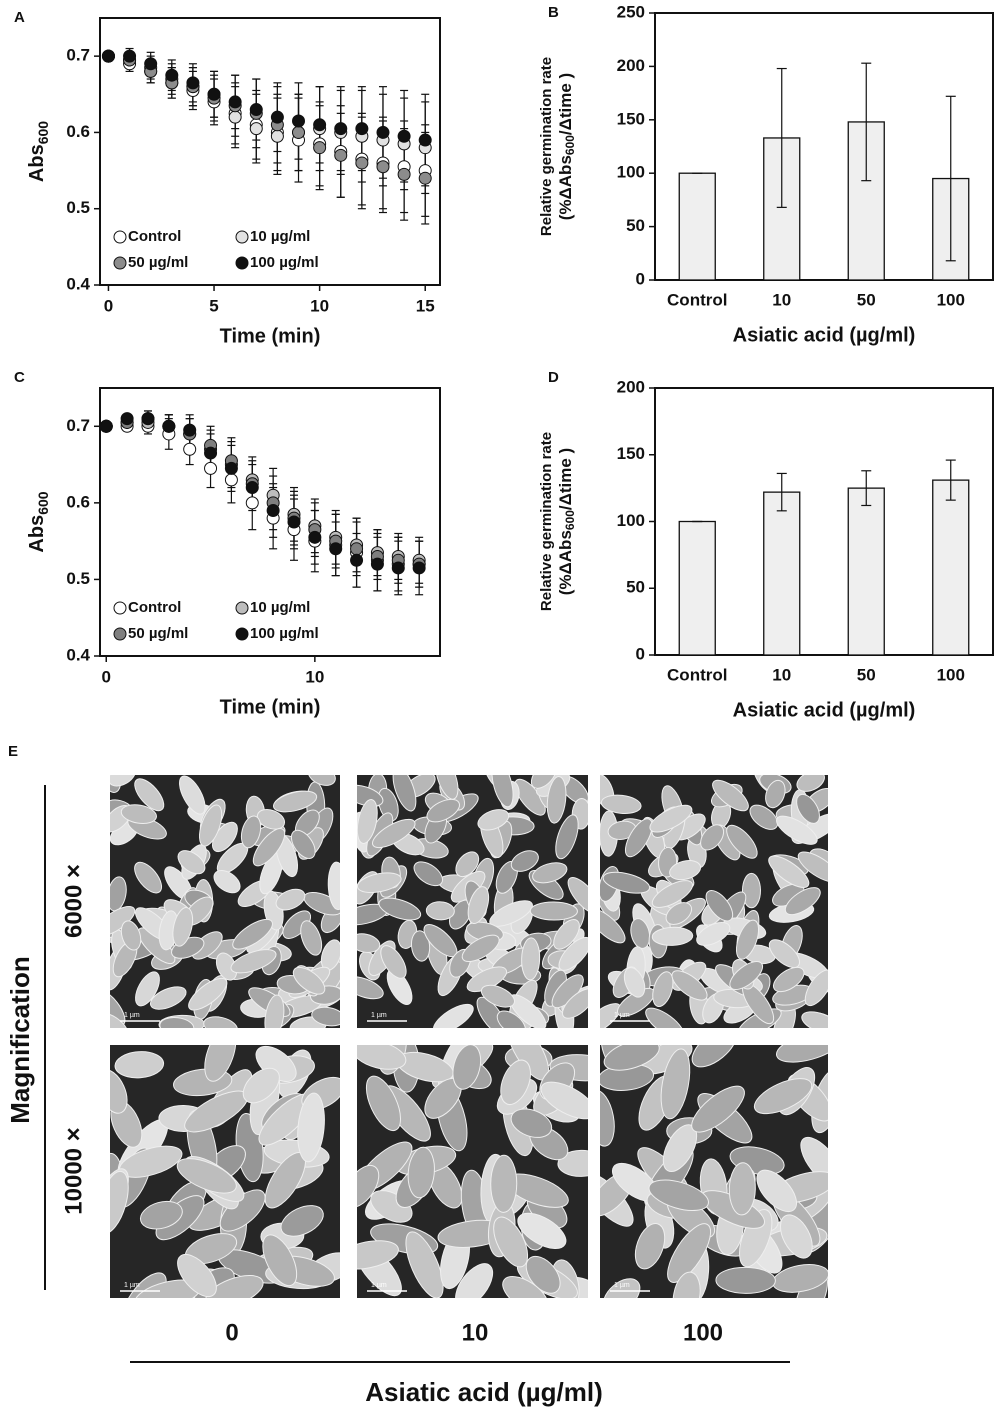  What do you see at coordinates (231, 1332) in the screenshot?
I see `column-label: 0` at bounding box center [231, 1332].